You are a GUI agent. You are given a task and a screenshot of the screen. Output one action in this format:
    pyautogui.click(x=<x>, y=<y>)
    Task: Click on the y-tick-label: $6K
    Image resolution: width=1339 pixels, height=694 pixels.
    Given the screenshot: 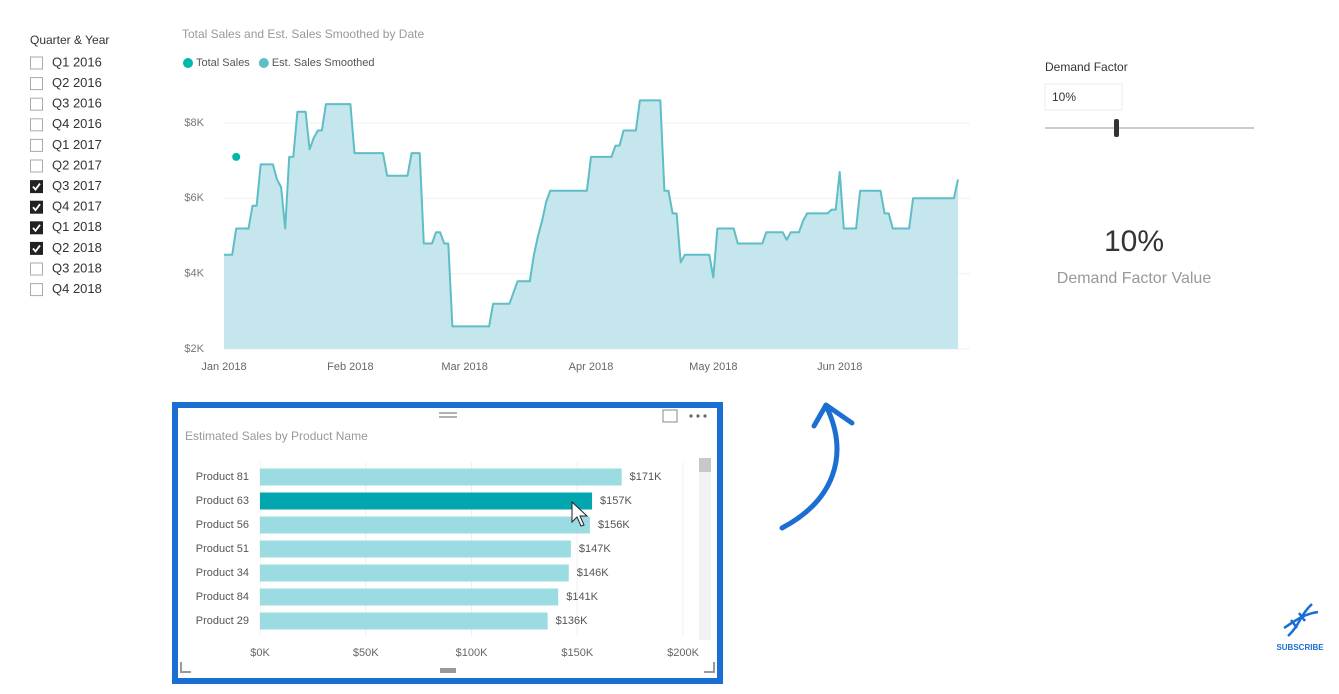 What is the action you would take?
    pyautogui.click(x=194, y=198)
    